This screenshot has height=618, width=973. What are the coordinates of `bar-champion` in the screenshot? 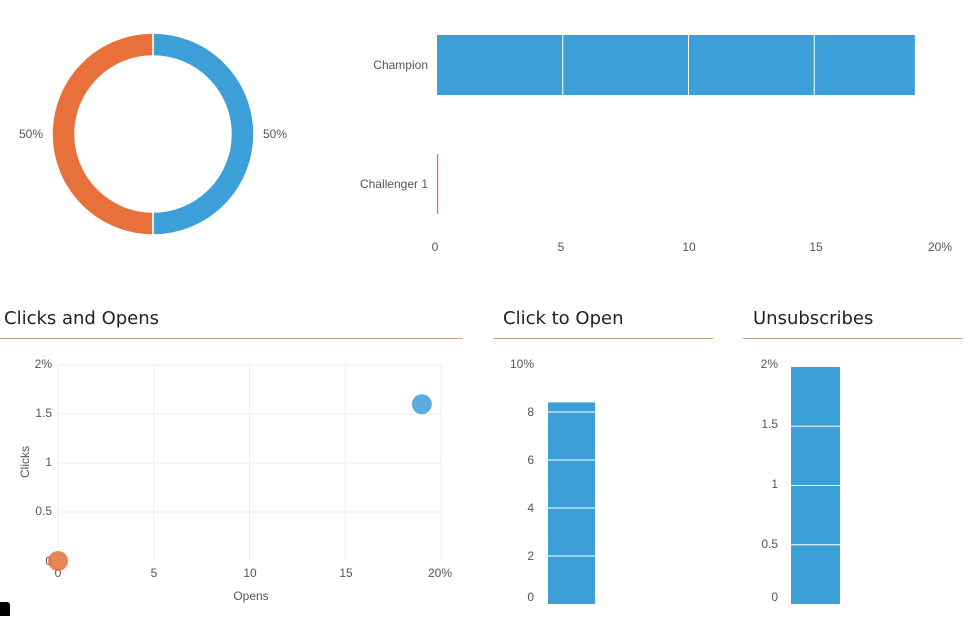 It's located at (676, 65).